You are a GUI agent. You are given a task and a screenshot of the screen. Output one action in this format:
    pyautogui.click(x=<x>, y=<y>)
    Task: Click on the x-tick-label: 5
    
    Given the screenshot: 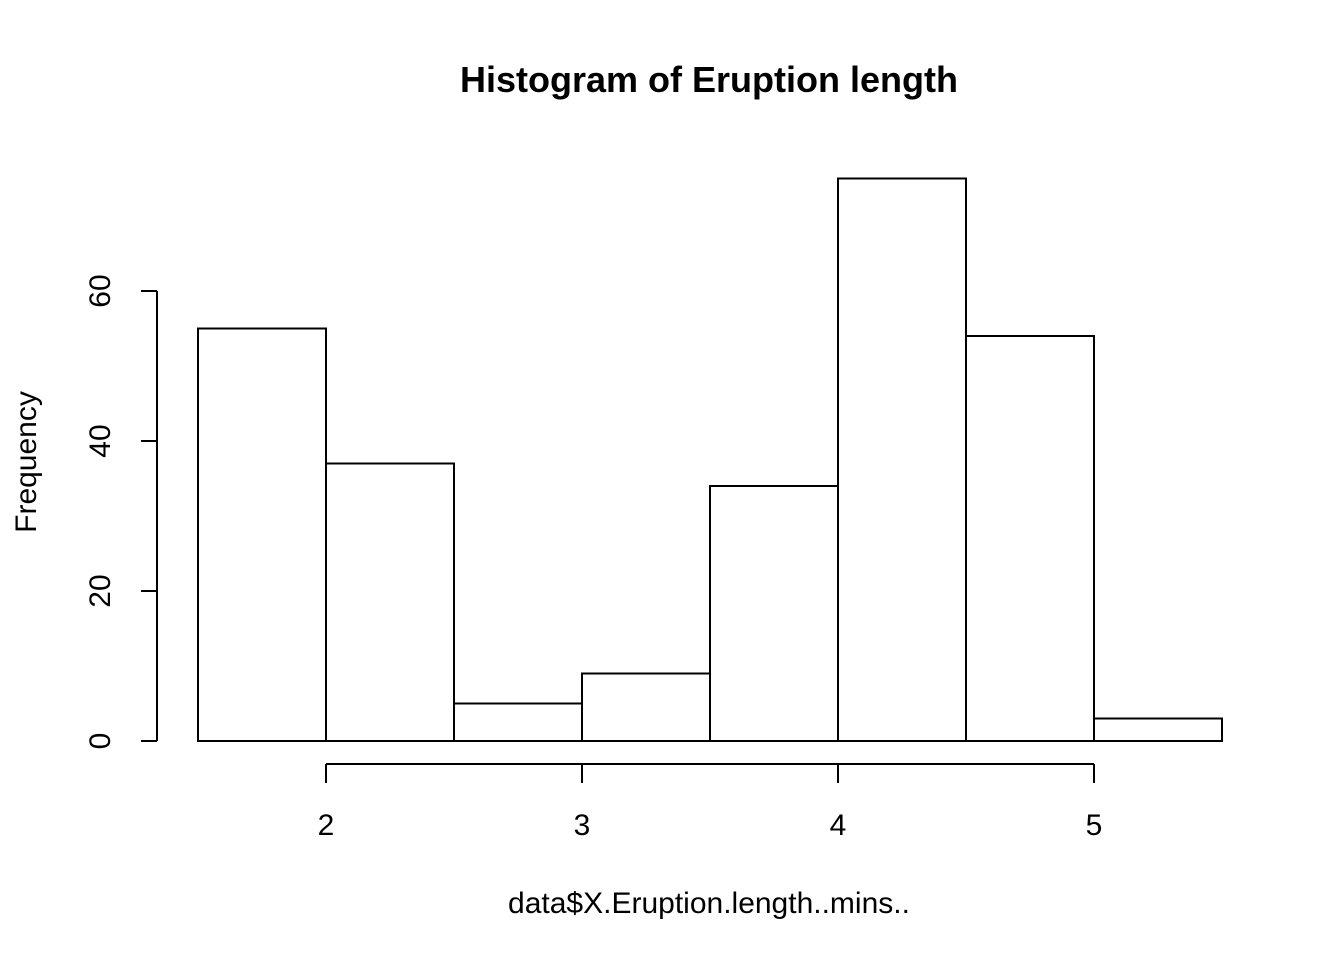 What is the action you would take?
    pyautogui.click(x=1094, y=825)
    